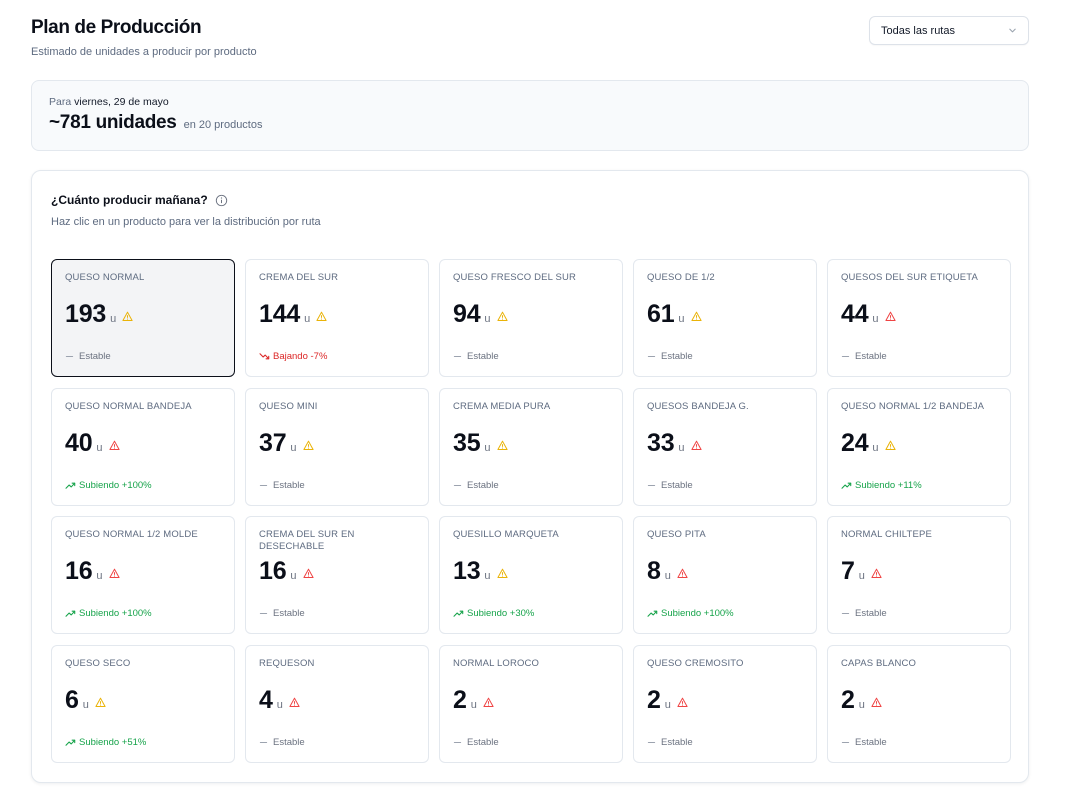 Image resolution: width=1073 pixels, height=795 pixels. What do you see at coordinates (128, 406) in the screenshot?
I see `product-name: QUESO NORMAL BANDEJA` at bounding box center [128, 406].